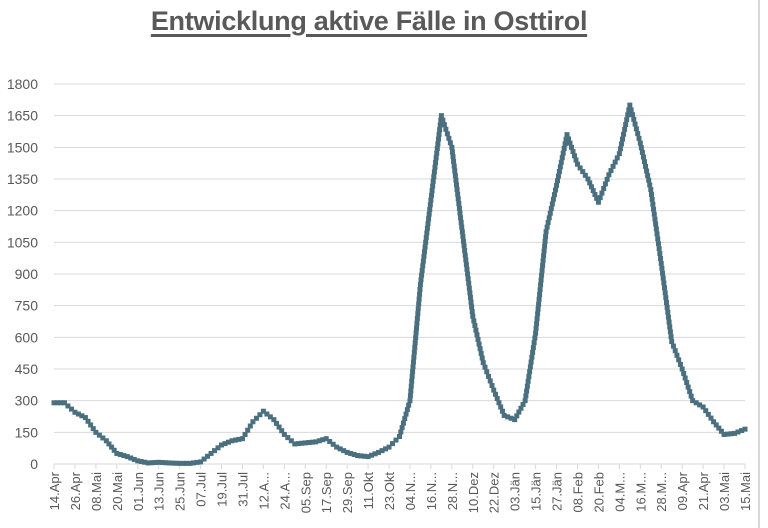 This screenshot has width=768, height=528. Describe the element at coordinates (305, 492) in the screenshot. I see `x-tick-label: 05.Sep` at that location.